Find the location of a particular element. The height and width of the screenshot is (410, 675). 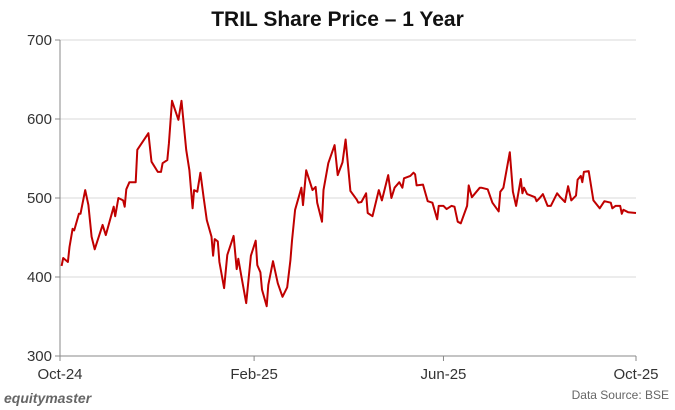

y-tick-label: 400 is located at coordinates (39, 277).